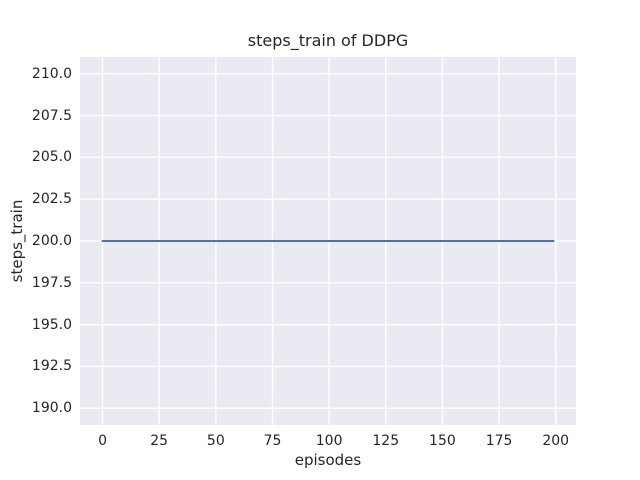 This screenshot has width=640, height=480. What do you see at coordinates (386, 441) in the screenshot?
I see `x-tick-label: 125` at bounding box center [386, 441].